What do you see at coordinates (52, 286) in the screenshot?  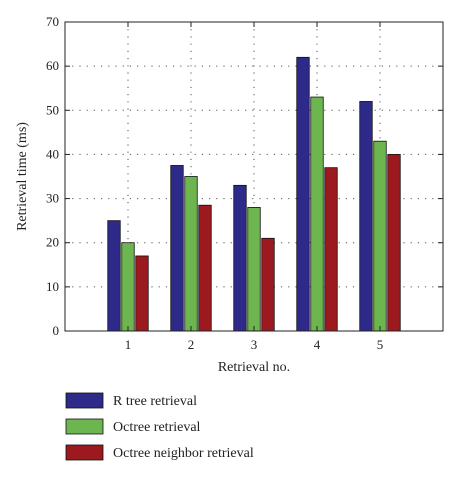 I see `y-tick-label: 10` at bounding box center [52, 286].